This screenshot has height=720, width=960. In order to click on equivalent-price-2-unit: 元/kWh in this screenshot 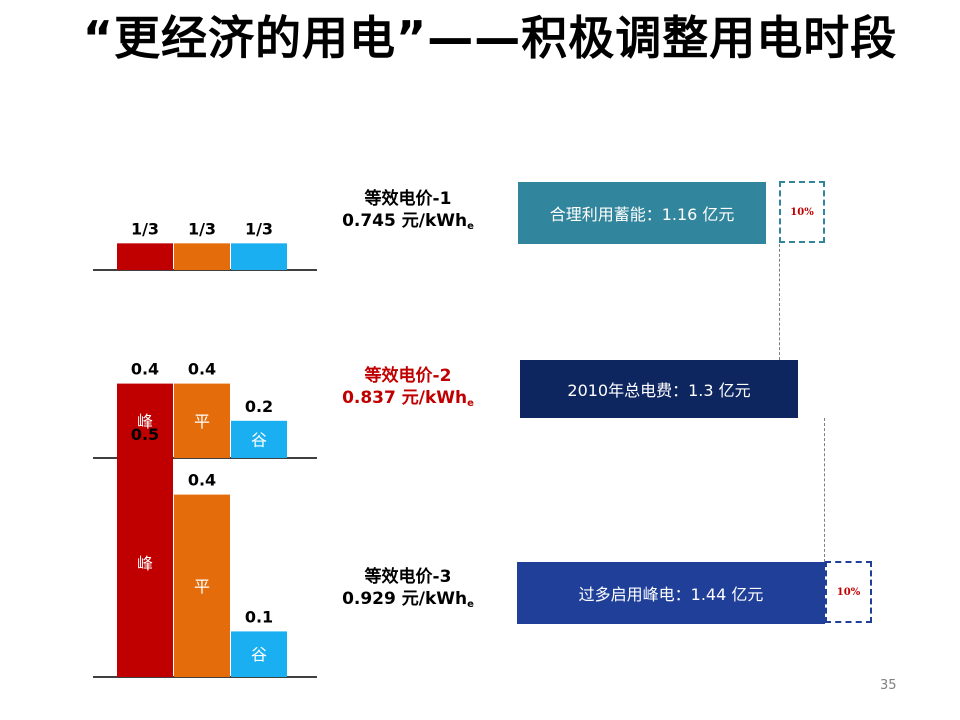, I will do `click(431, 398)`.